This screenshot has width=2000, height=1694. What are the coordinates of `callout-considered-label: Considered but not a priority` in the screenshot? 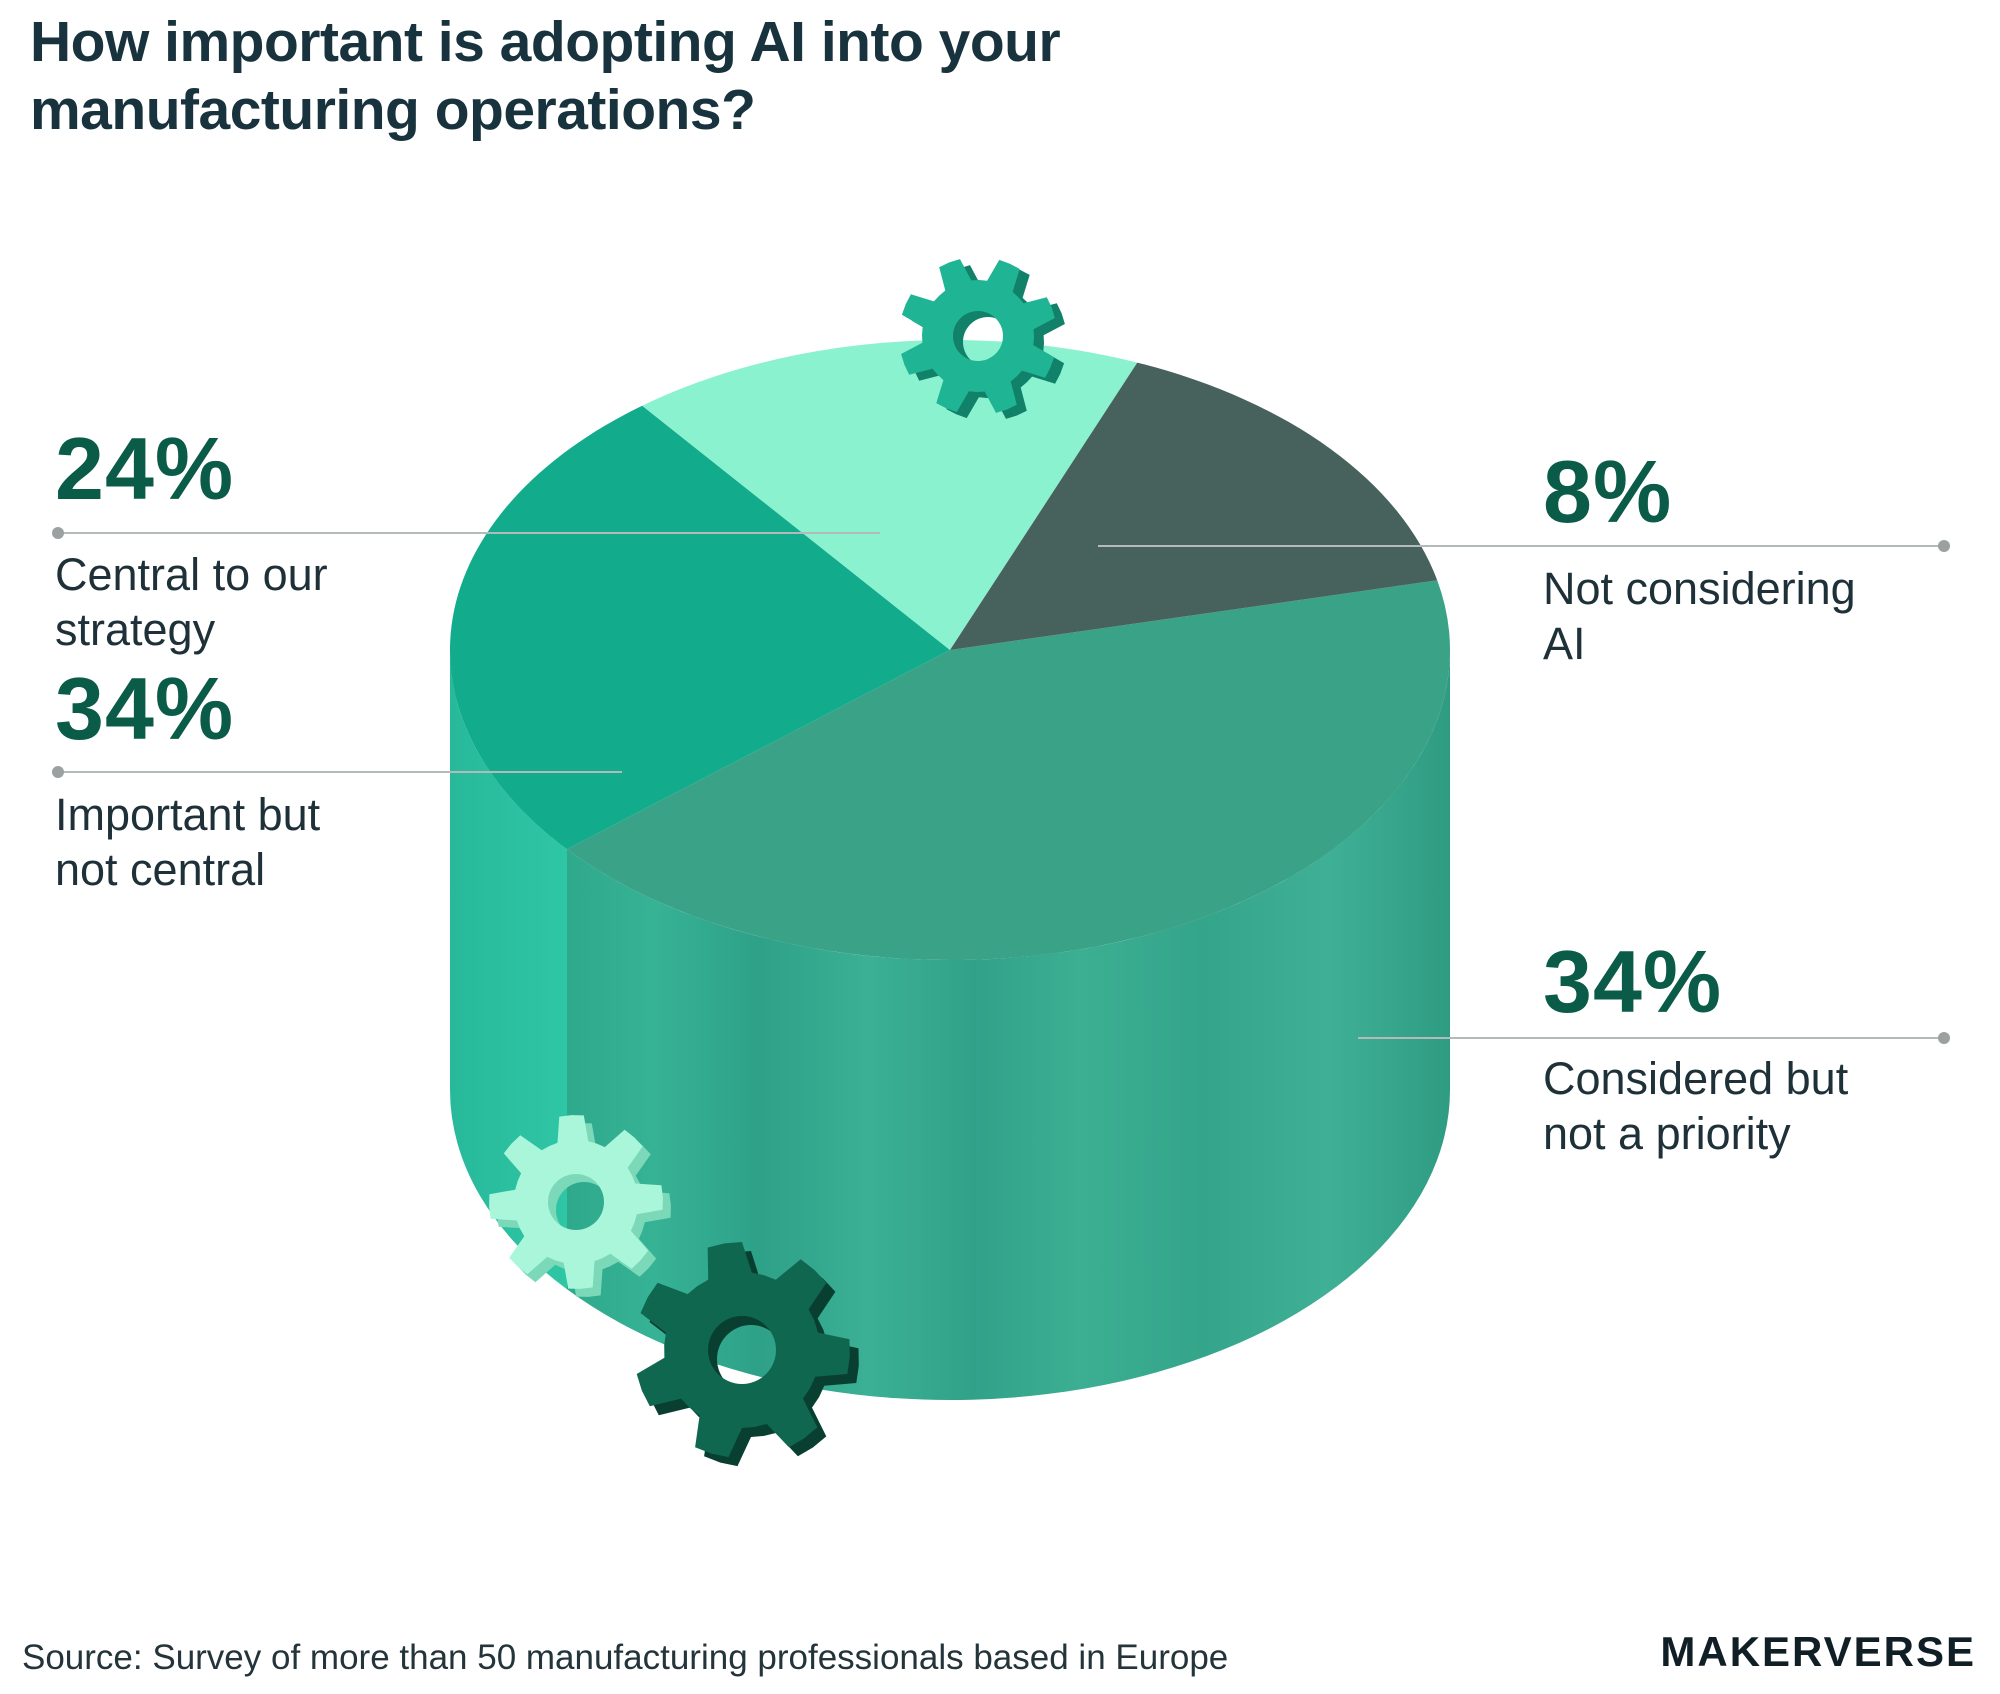 It's located at (1695, 1107).